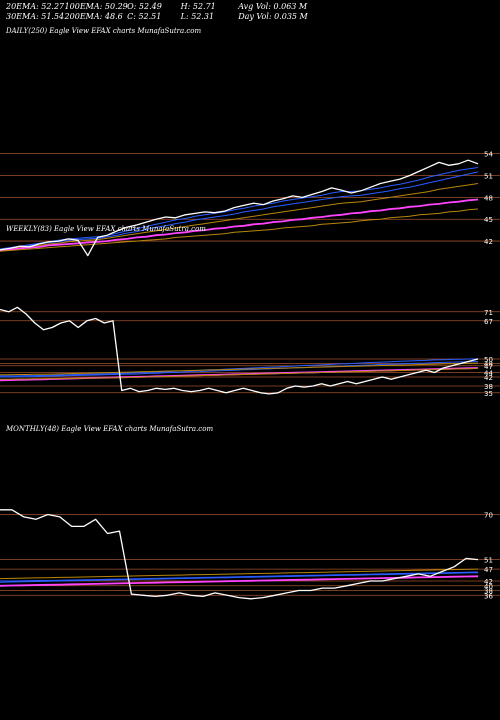 Image resolution: width=500 pixels, height=720 pixels. What do you see at coordinates (488, 374) in the screenshot?
I see `y-tick-label: 44` at bounding box center [488, 374].